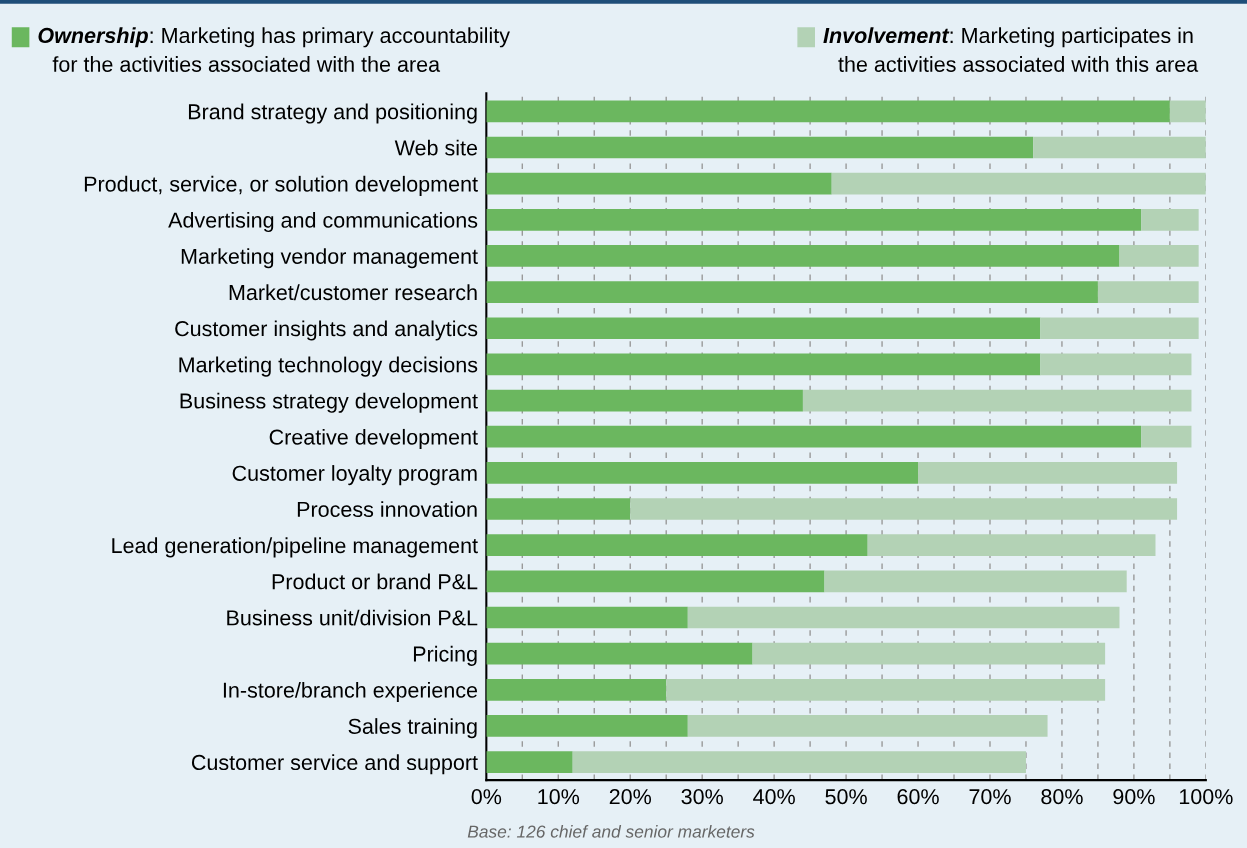 This screenshot has width=1247, height=848. I want to click on x-tick-label: 0%, so click(486, 797).